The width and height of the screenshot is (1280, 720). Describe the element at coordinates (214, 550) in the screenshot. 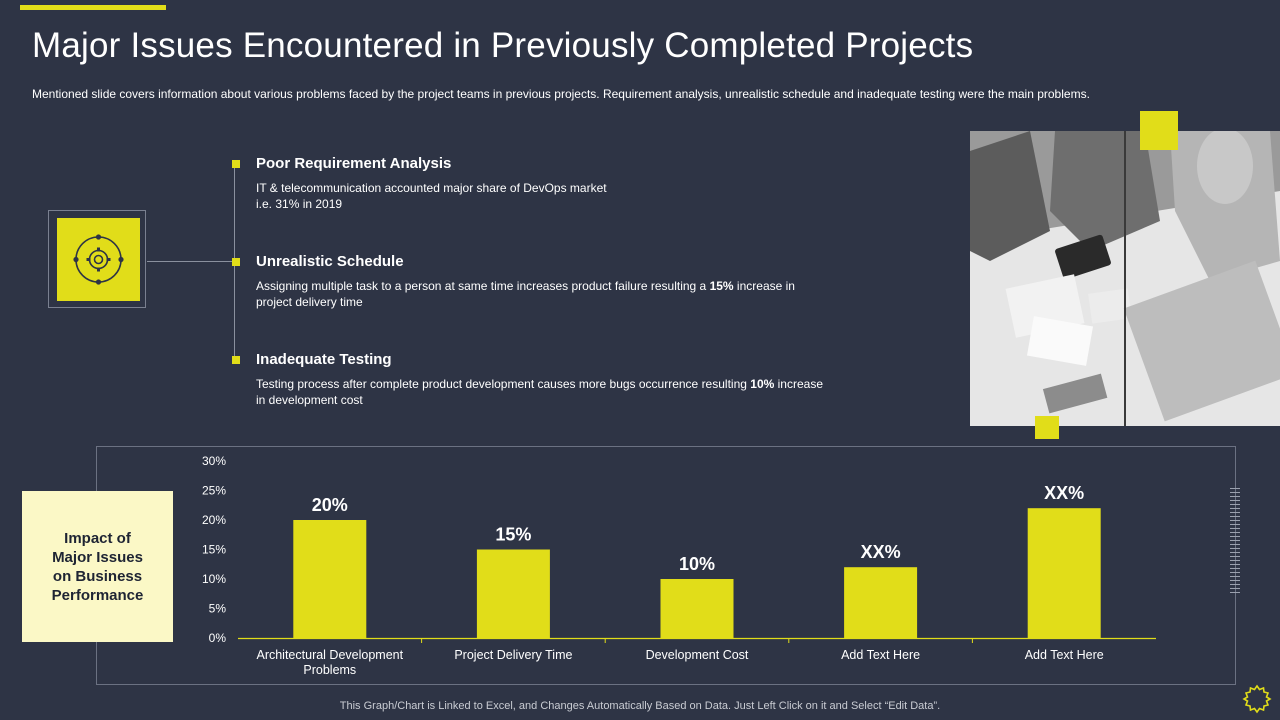

I see `y-tick-label: 15%` at that location.